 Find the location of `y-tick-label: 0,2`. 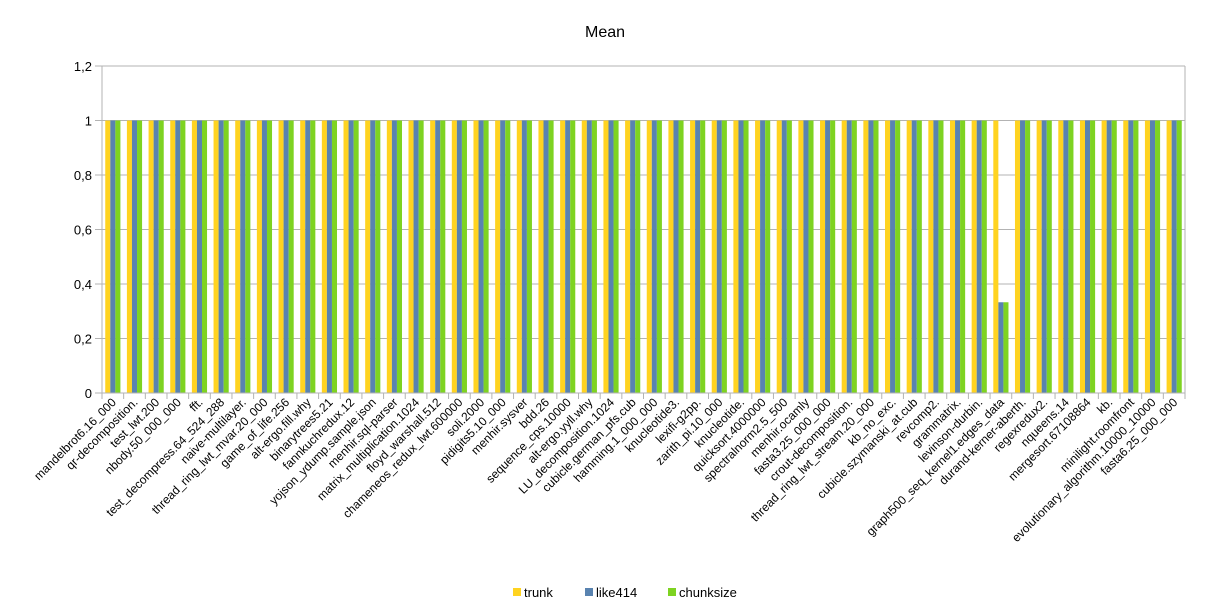

y-tick-label: 0,2 is located at coordinates (83, 339).